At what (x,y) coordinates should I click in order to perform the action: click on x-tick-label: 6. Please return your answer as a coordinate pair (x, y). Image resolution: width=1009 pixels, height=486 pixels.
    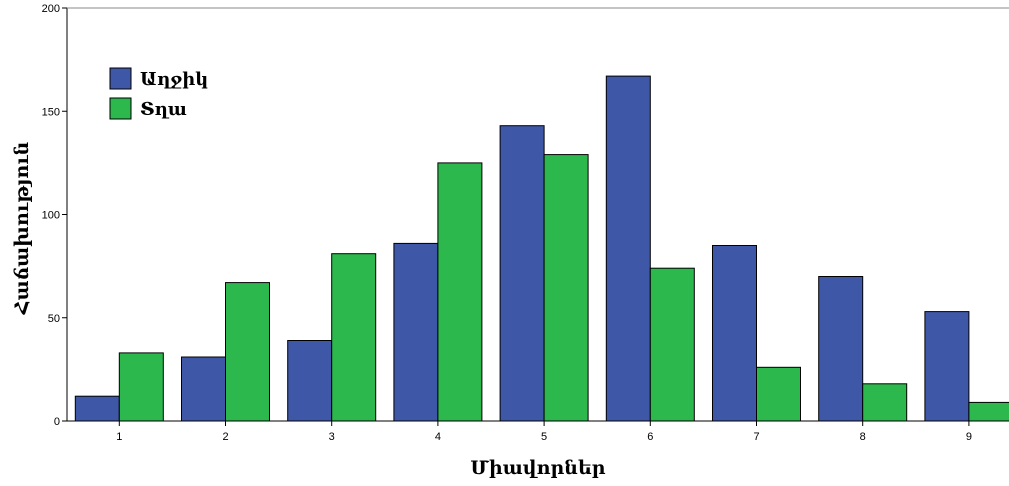
    Looking at the image, I should click on (650, 437).